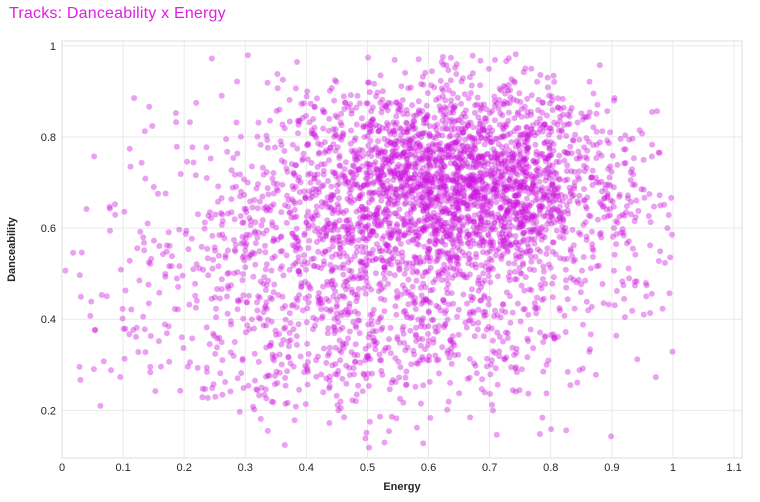 This screenshot has width=760, height=502. I want to click on y-tick-label: 0.2, so click(48, 411).